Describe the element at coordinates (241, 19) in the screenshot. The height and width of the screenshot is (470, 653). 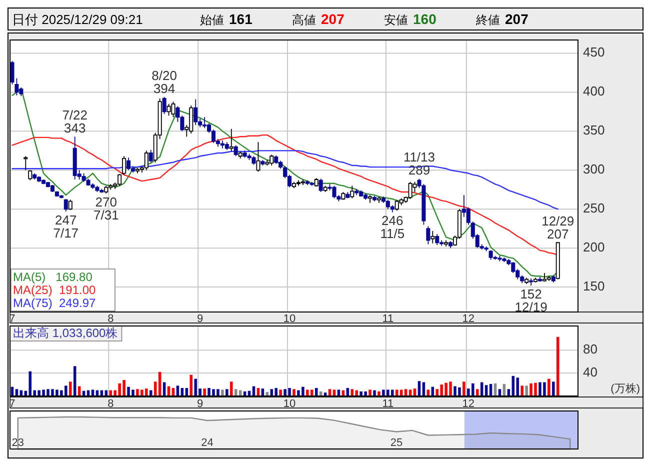
I see `text: 161` at that location.